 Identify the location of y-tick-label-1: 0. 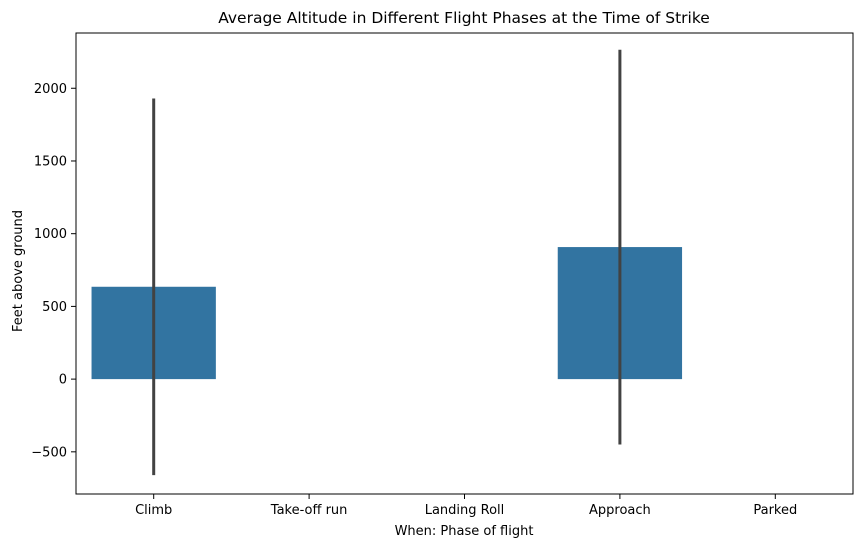
(63, 380).